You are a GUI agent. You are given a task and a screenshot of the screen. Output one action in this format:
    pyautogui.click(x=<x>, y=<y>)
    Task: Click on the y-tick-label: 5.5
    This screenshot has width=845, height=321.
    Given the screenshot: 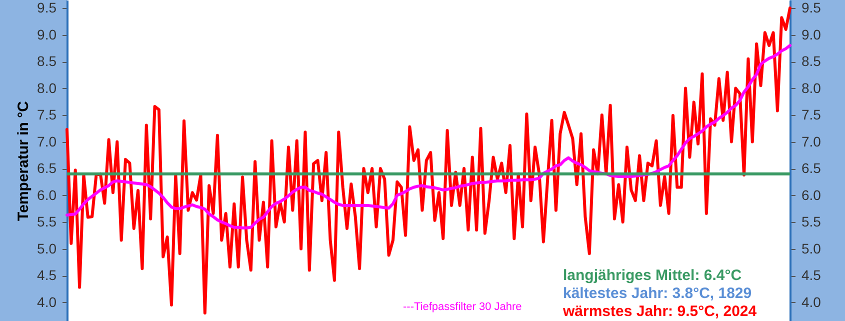 What is the action you would take?
    pyautogui.click(x=47, y=222)
    